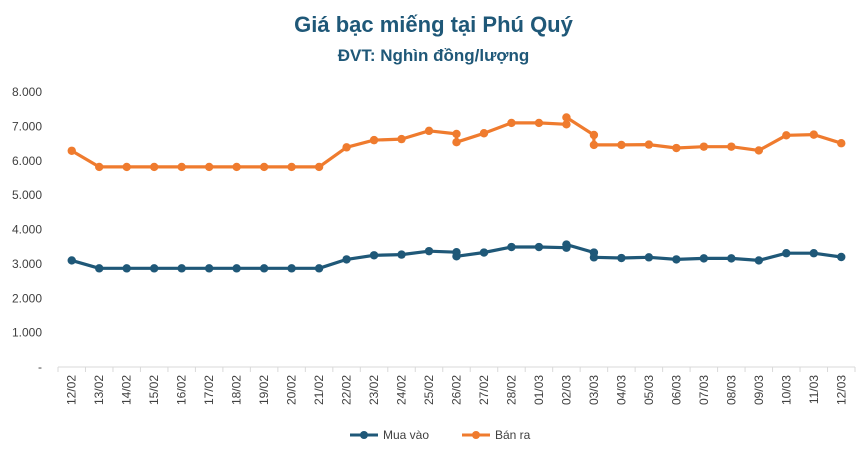 This screenshot has width=867, height=457. Describe the element at coordinates (182, 390) in the screenshot. I see `x-tick-label: 16/02` at that location.